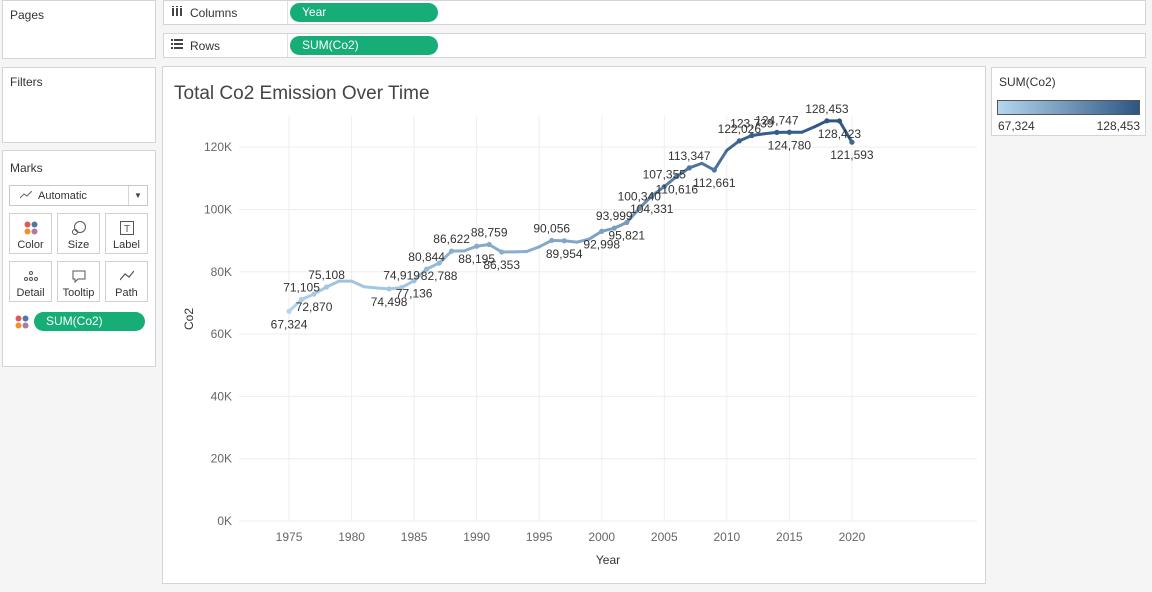 The height and width of the screenshot is (592, 1152). Describe the element at coordinates (852, 155) in the screenshot. I see `data-label: 121,593` at that location.